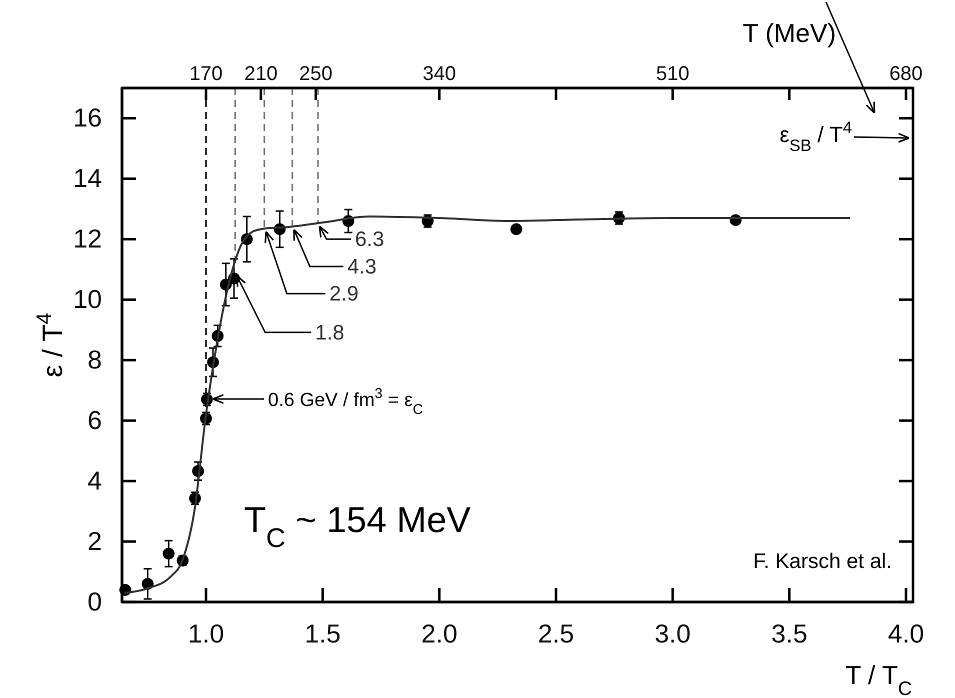  I want to click on annotation: 0.6 GeV / fm$^{3}$ = ε$_{C}$, so click(346, 402).